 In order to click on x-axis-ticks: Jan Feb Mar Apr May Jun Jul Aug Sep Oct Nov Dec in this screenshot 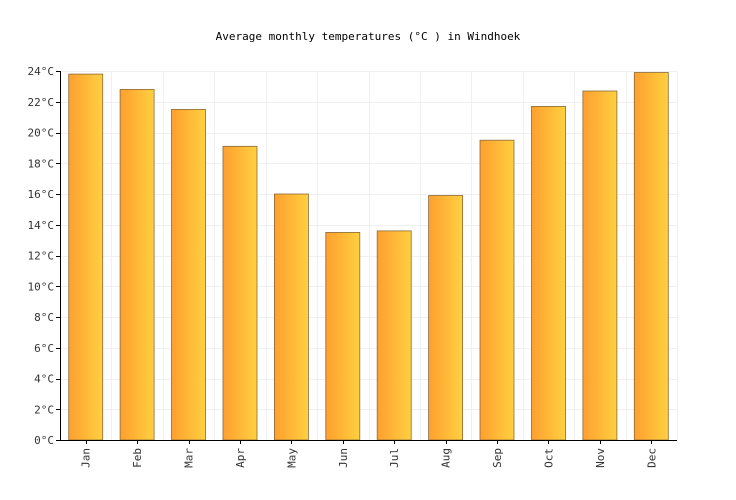, I will do `click(369, 454)`.